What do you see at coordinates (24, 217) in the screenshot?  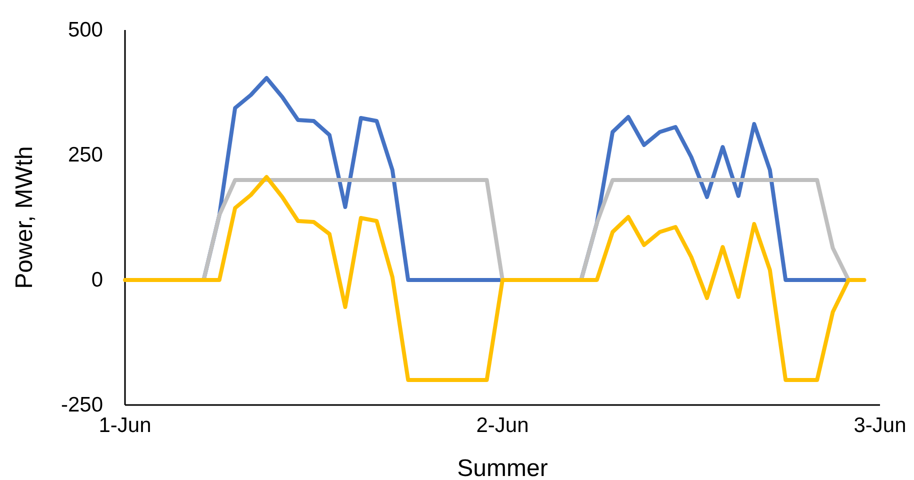 I see `y-axis-title: Power, MWth` at bounding box center [24, 217].